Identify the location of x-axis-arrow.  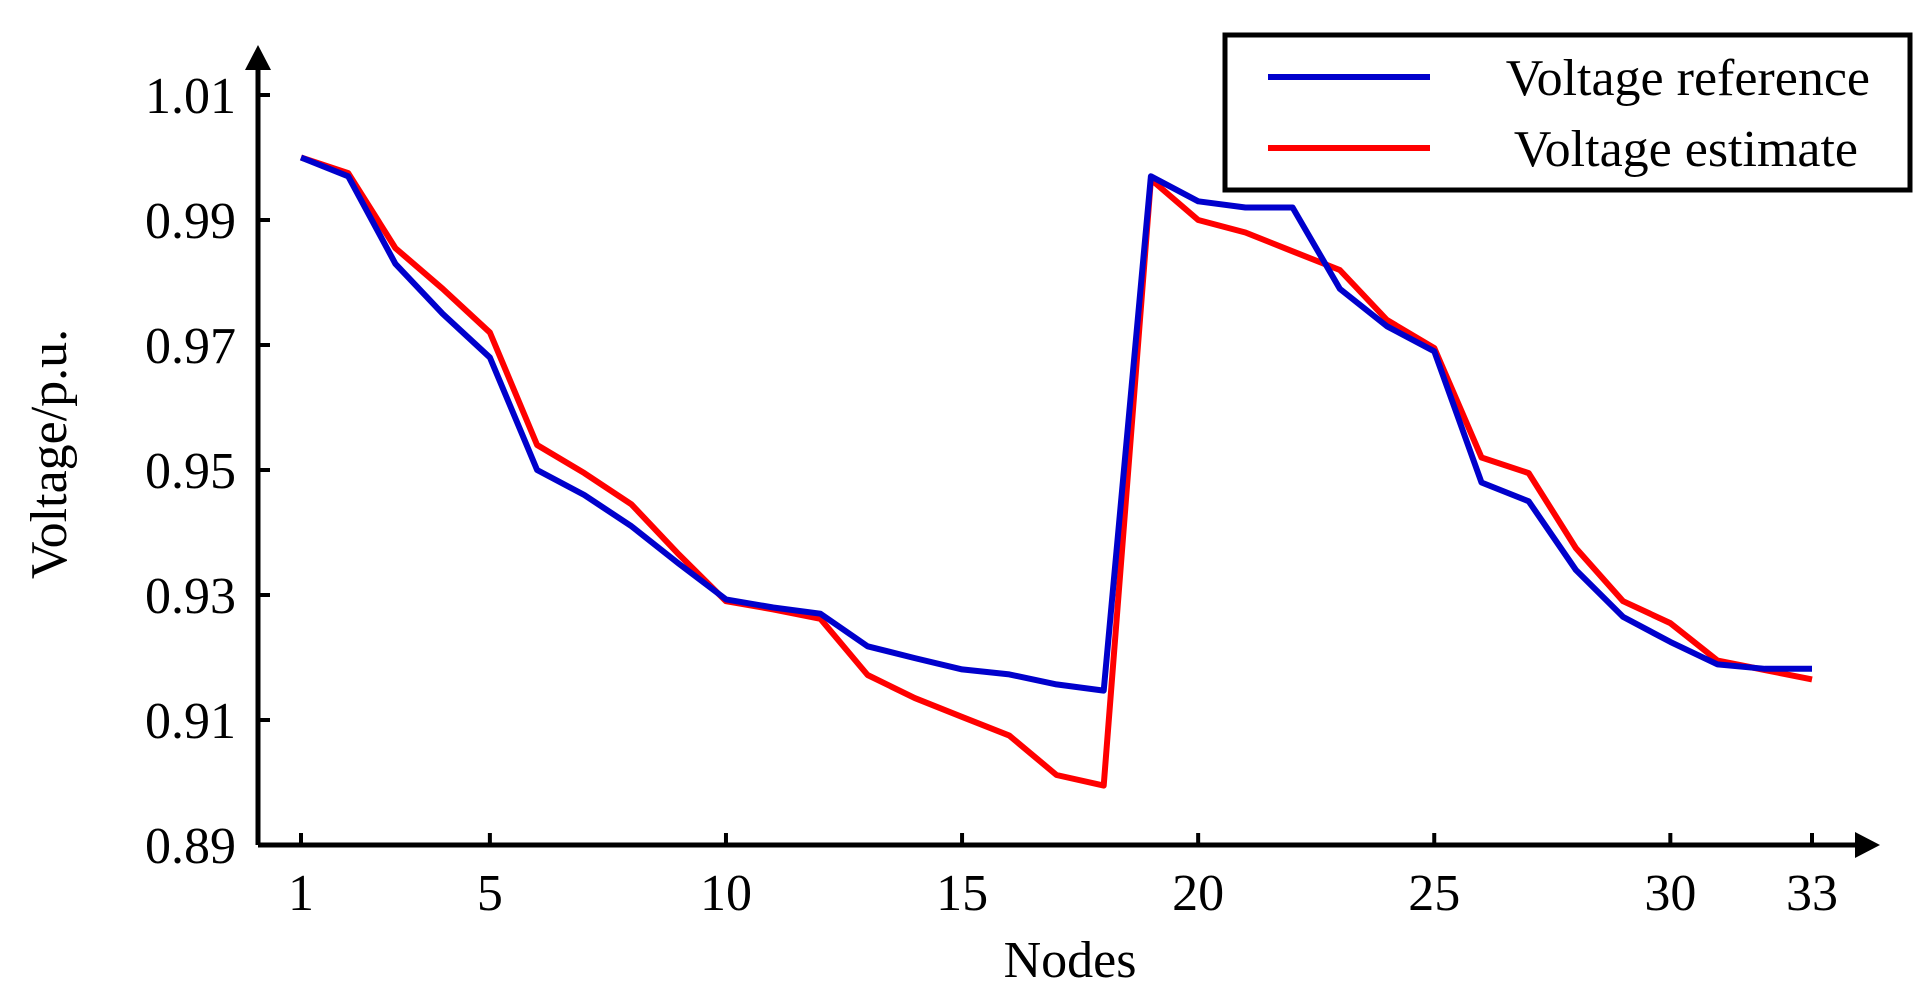
(1867, 845).